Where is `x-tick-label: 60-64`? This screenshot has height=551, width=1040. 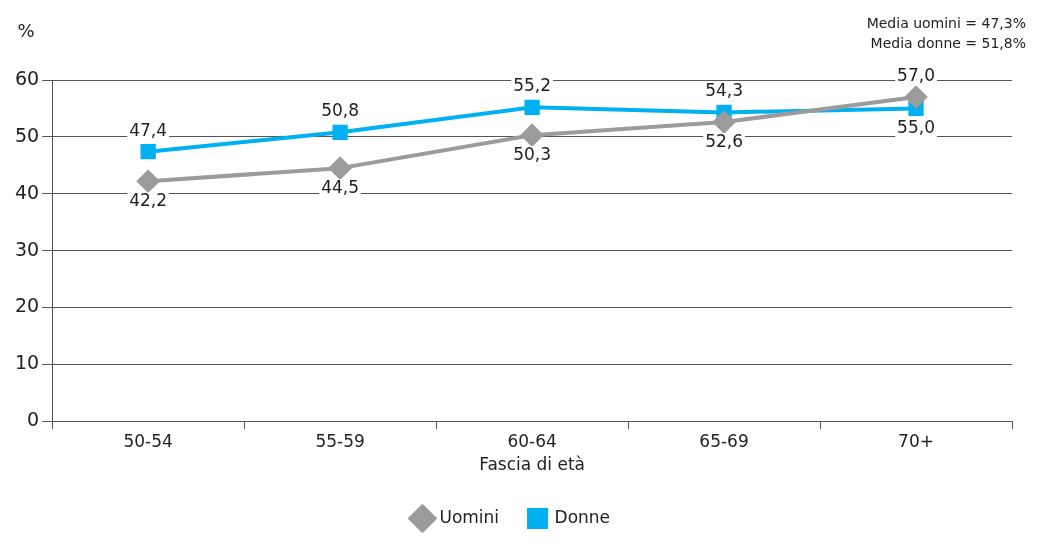 x-tick-label: 60-64 is located at coordinates (532, 440).